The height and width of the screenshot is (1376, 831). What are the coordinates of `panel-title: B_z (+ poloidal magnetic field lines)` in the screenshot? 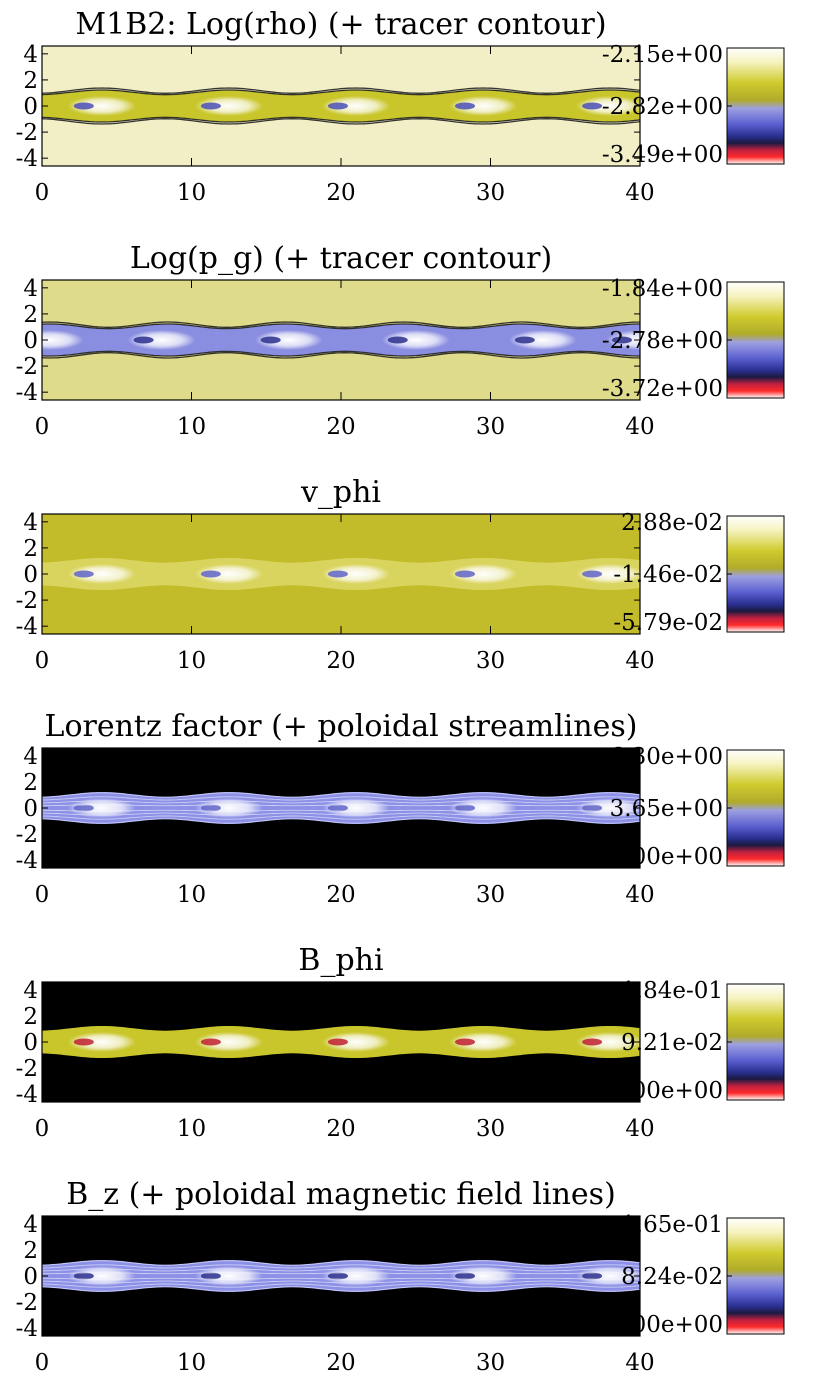 It's located at (341, 1194).